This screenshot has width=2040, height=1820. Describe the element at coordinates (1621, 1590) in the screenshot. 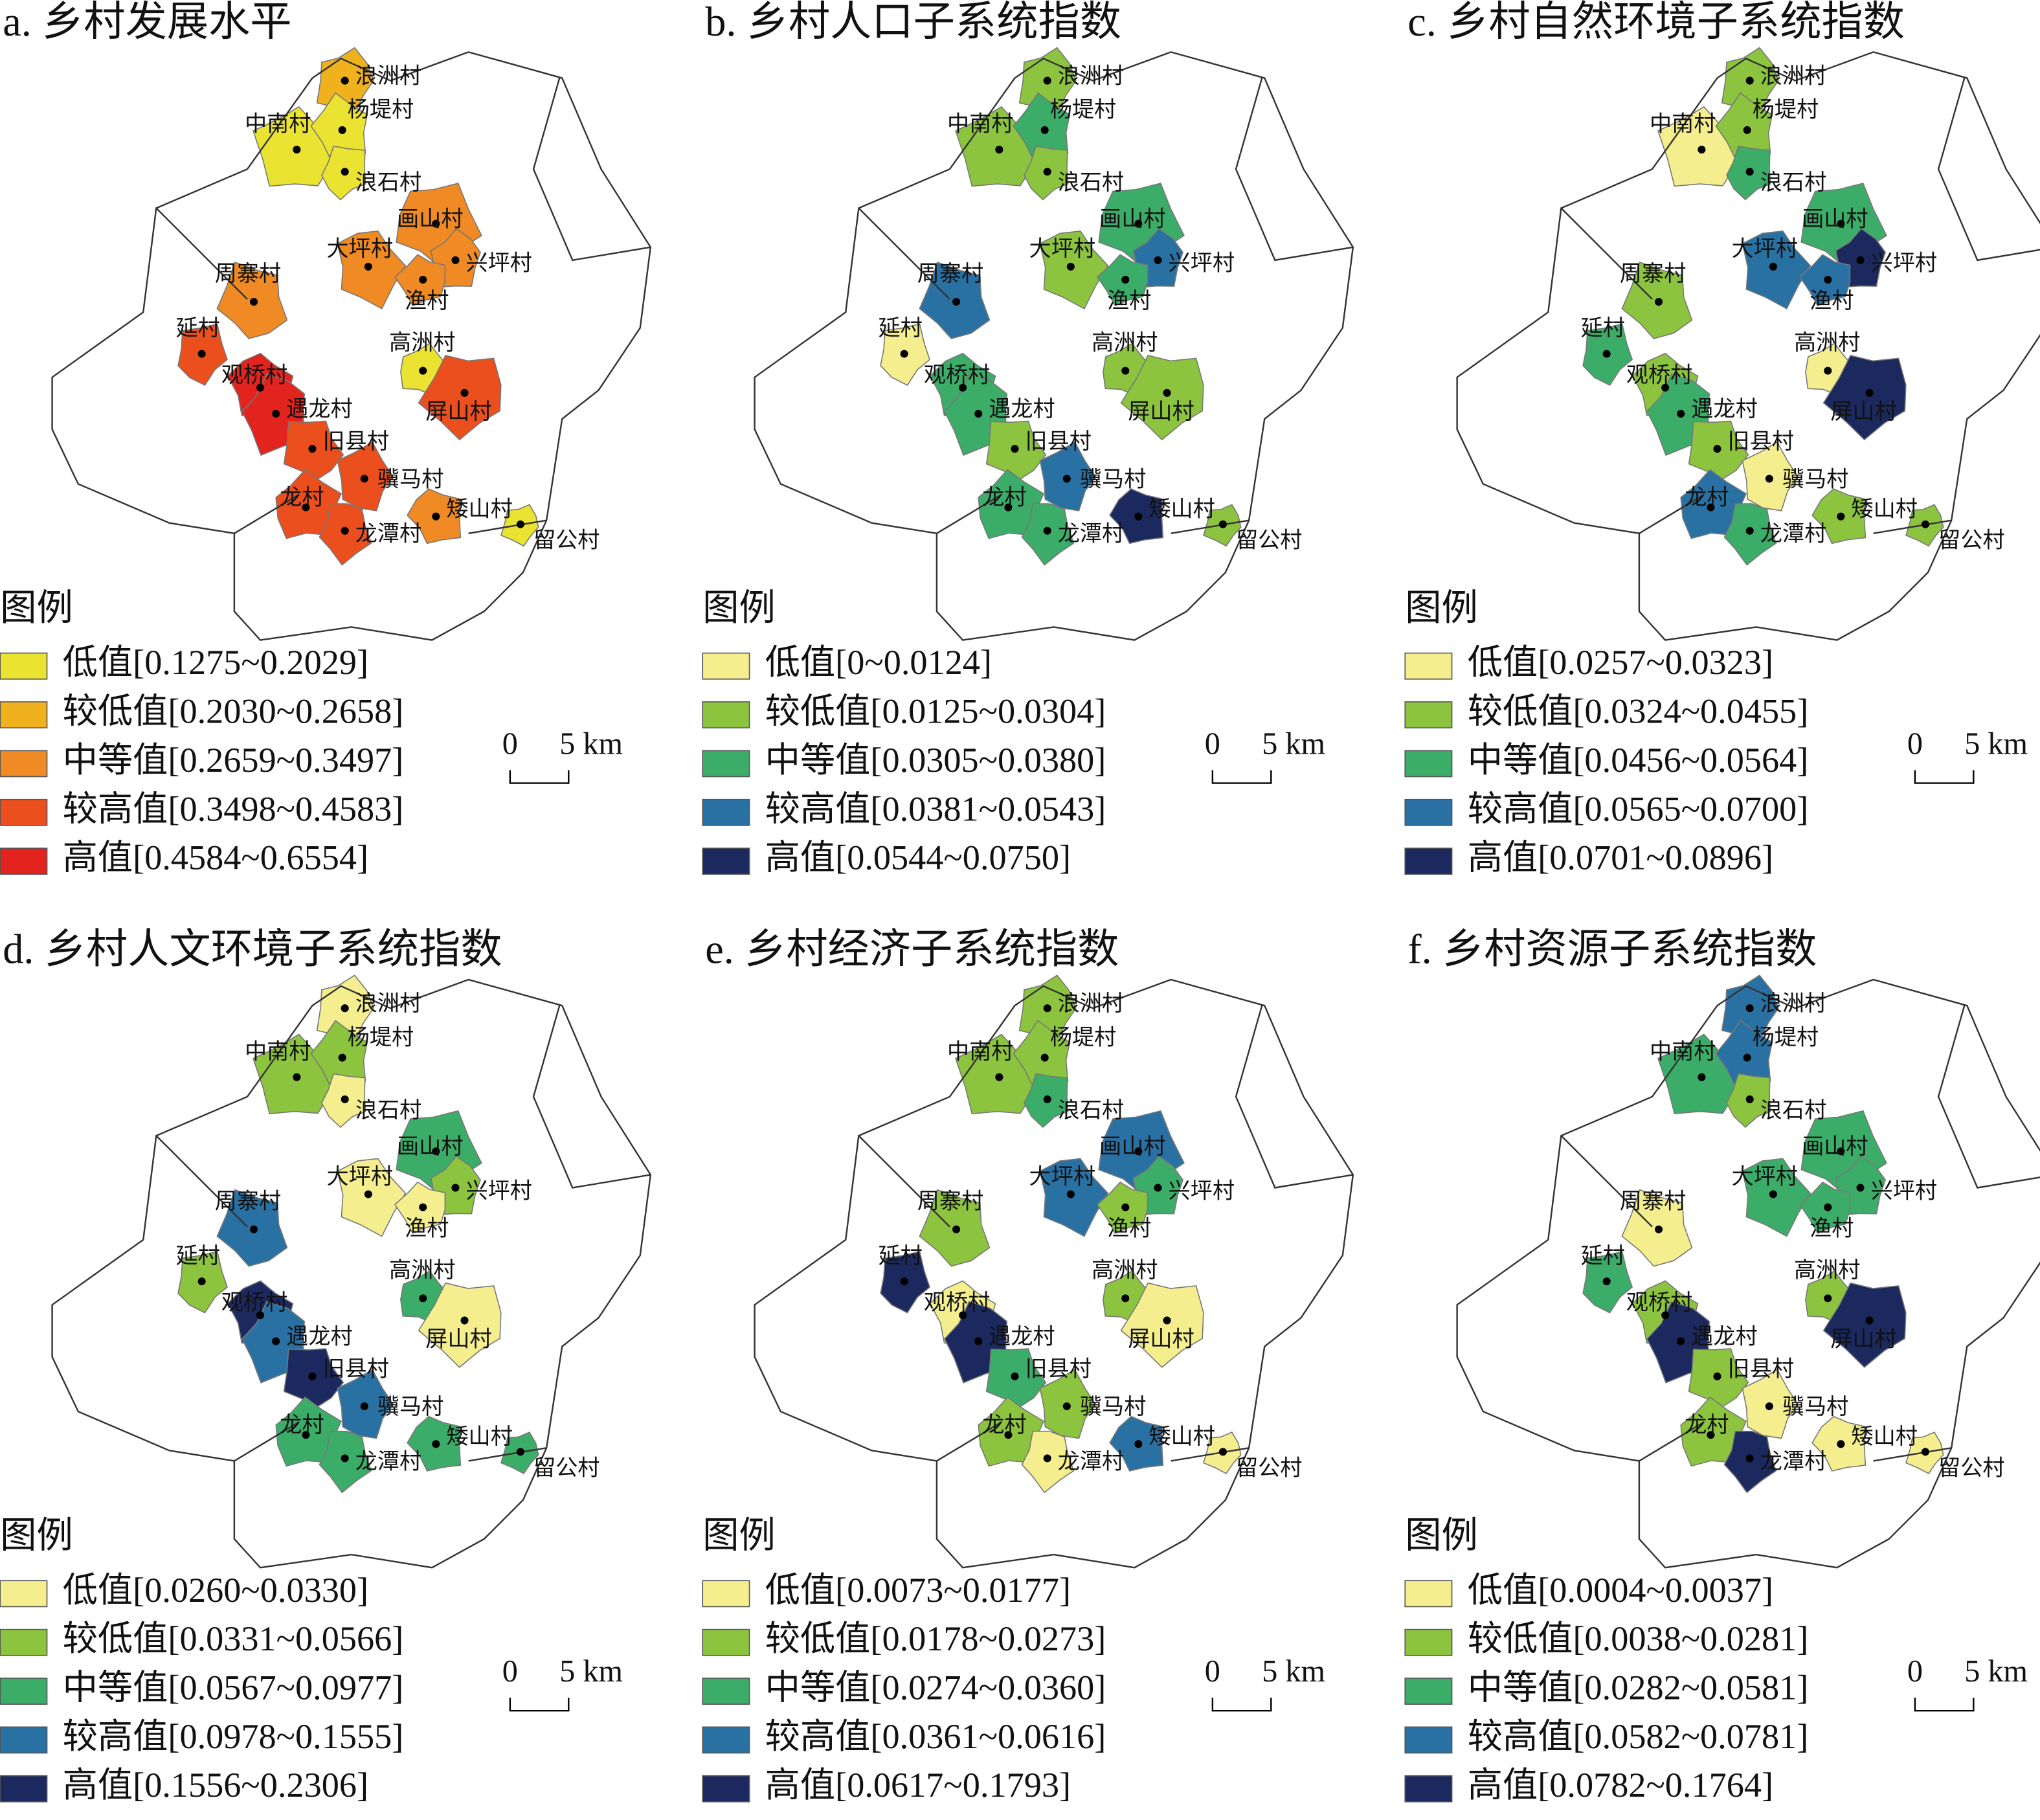

I see `legend-label: 低值[0.0004~0.0037]` at that location.